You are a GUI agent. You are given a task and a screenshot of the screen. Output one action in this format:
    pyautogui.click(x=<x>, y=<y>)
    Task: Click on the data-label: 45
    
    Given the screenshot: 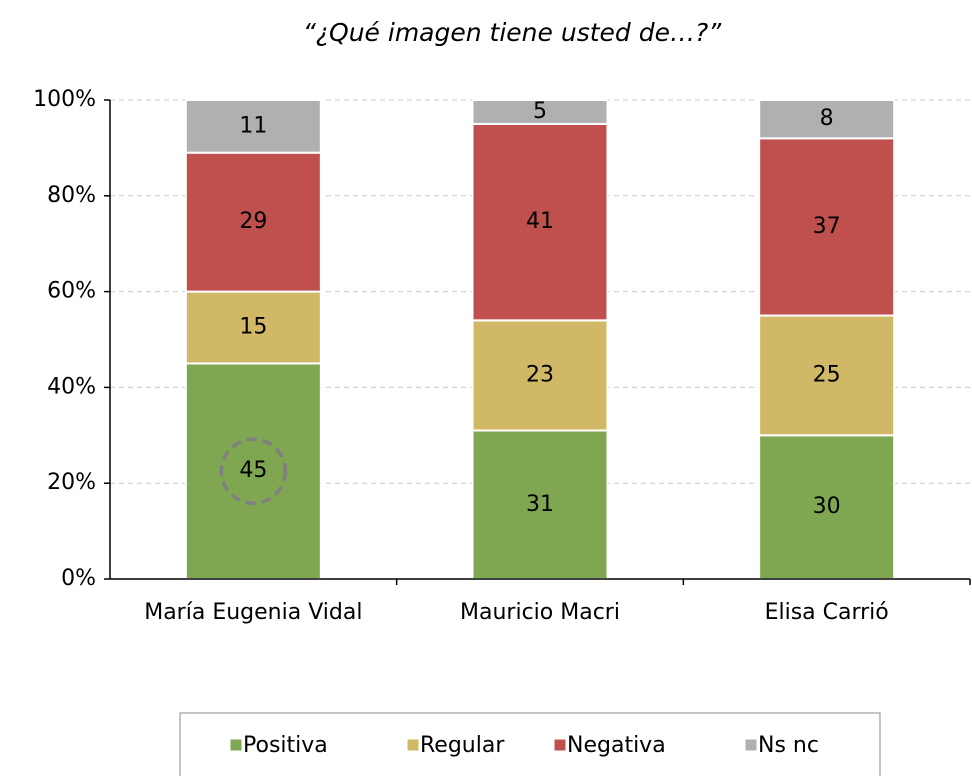 What is the action you would take?
    pyautogui.click(x=253, y=470)
    